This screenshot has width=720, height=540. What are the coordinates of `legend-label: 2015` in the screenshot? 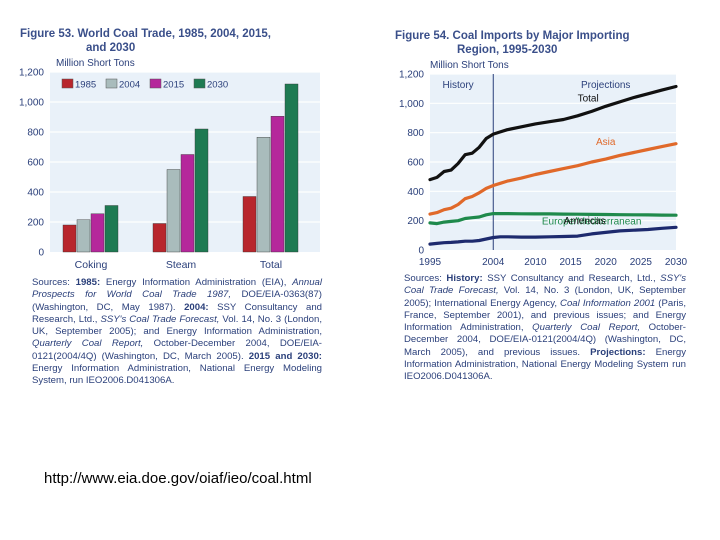 It's located at (173, 85).